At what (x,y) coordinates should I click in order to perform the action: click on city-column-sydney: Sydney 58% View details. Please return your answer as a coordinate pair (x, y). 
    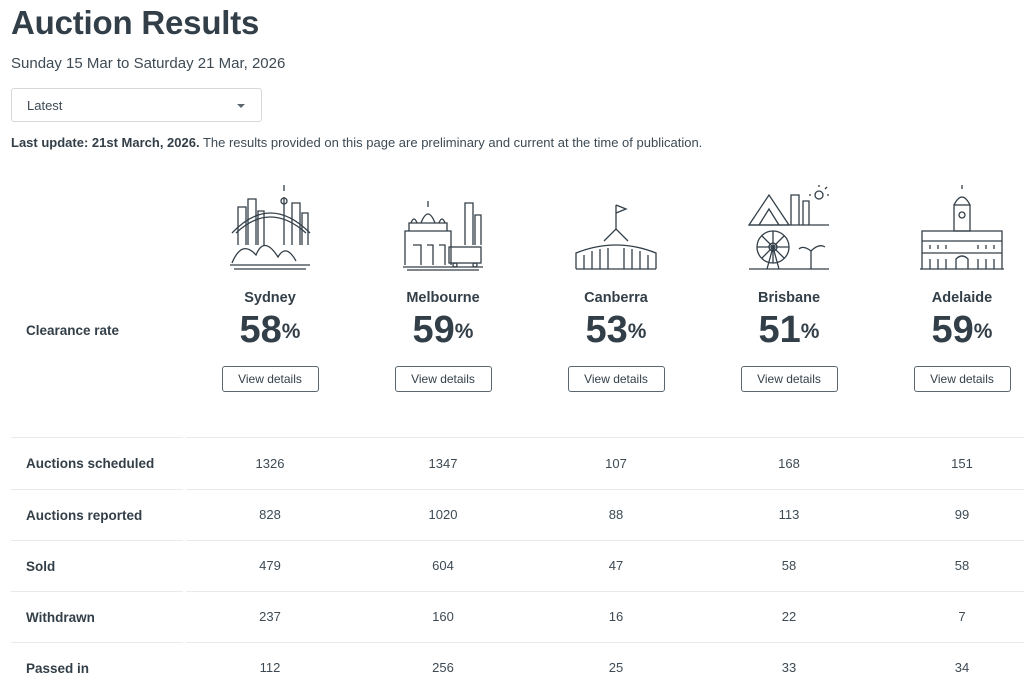
    Looking at the image, I should click on (270, 288).